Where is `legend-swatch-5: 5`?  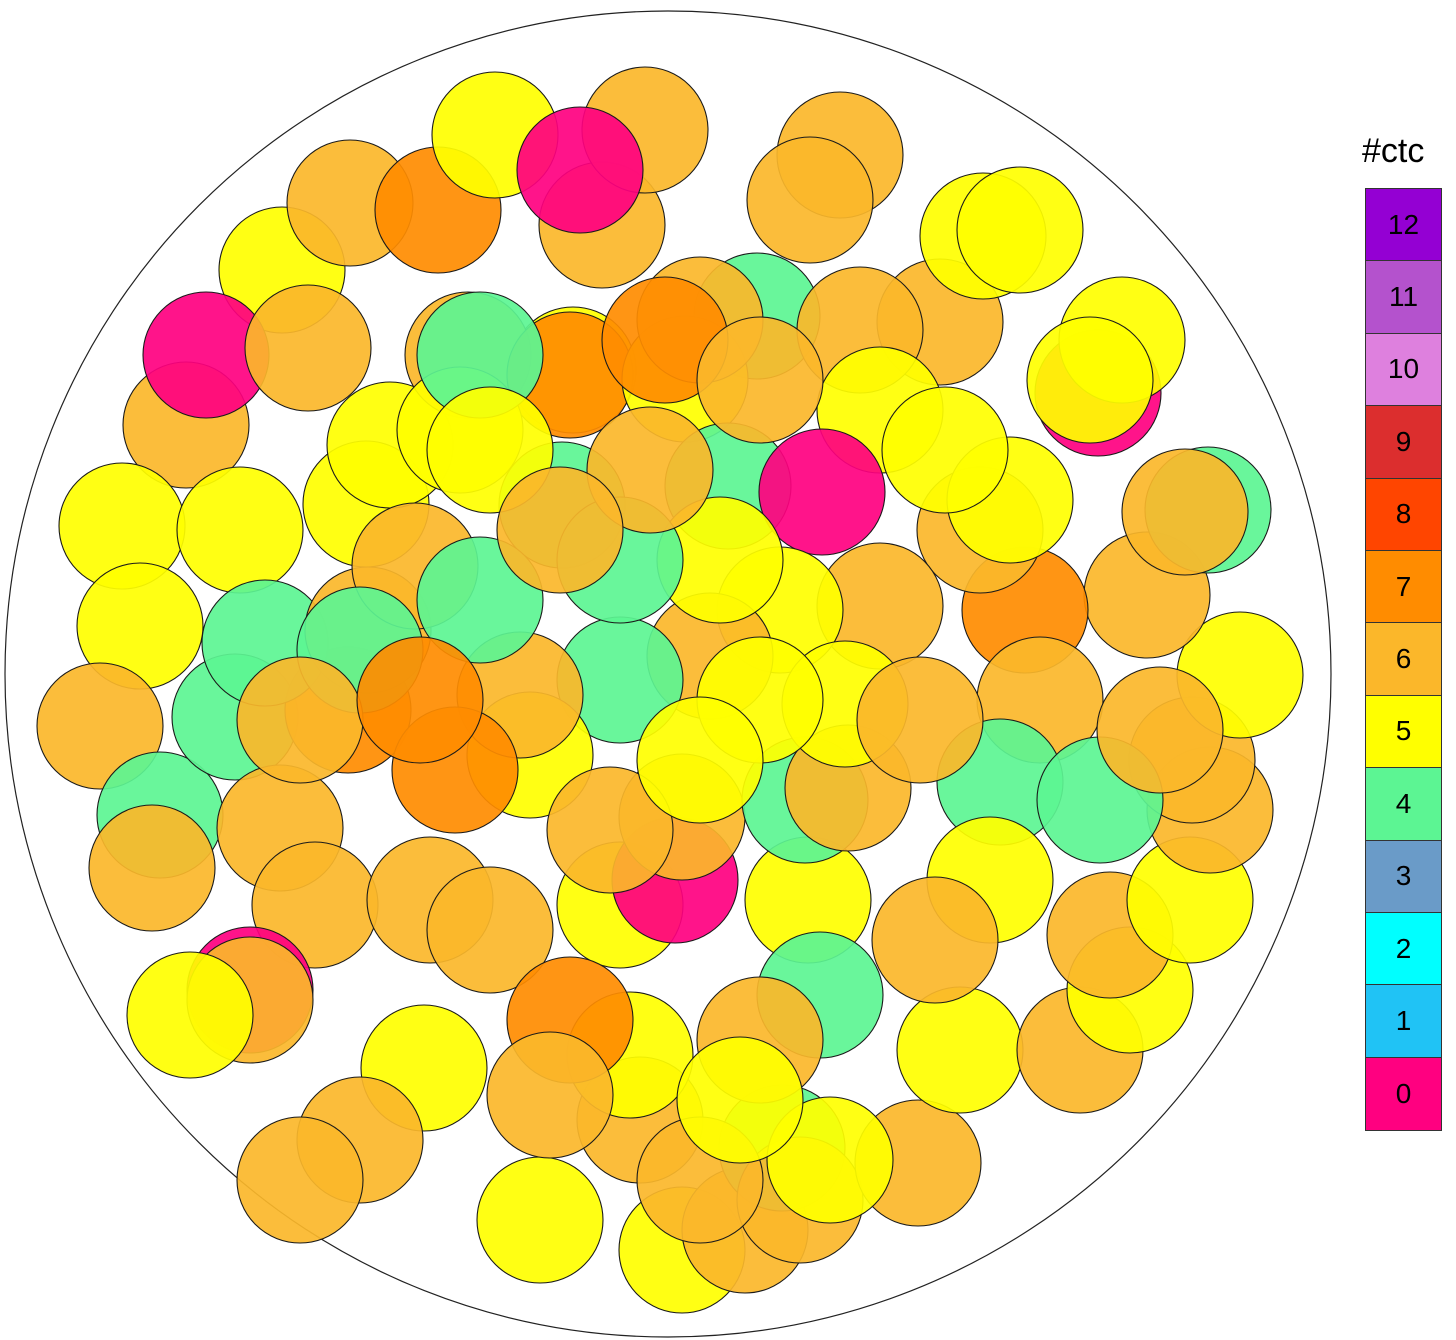
legend-swatch-5: 5 is located at coordinates (1403, 732).